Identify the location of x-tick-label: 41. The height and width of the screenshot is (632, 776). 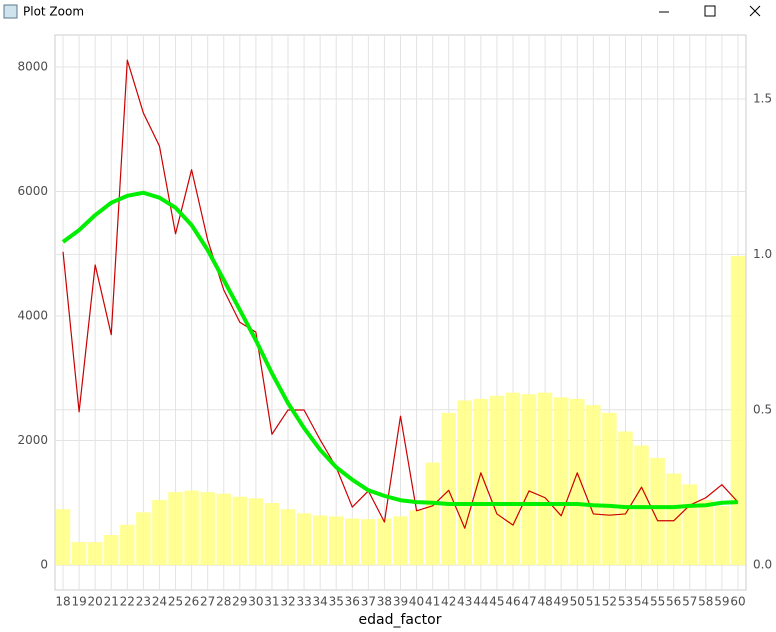
(432, 602).